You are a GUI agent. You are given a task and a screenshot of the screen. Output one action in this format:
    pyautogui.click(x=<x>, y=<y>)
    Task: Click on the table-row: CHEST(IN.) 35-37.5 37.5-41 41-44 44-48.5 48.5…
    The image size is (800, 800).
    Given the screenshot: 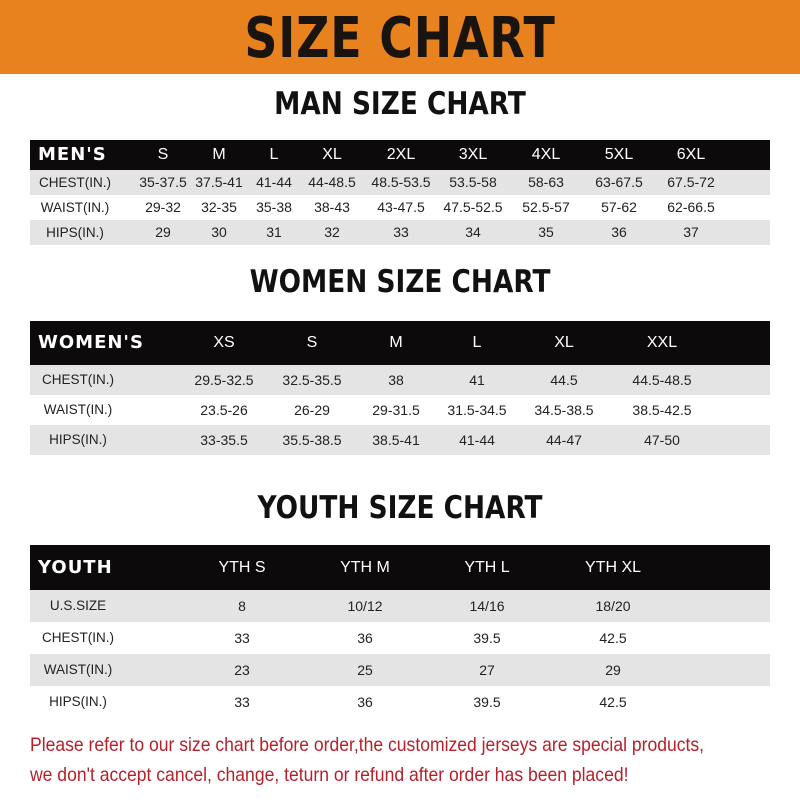 What is the action you would take?
    pyautogui.click(x=400, y=182)
    